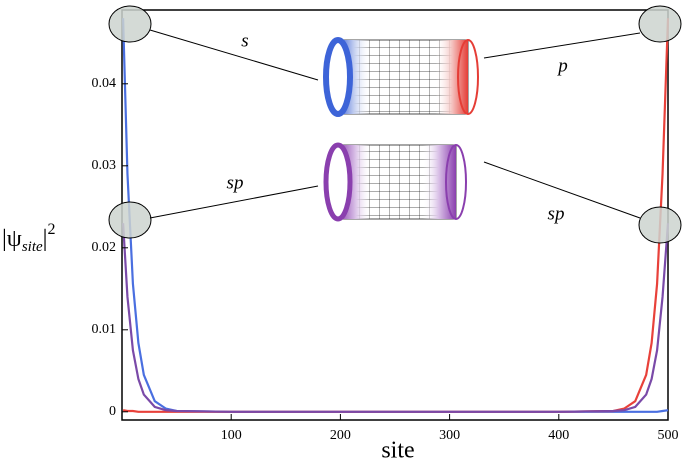 The width and height of the screenshot is (685, 464). Describe the element at coordinates (562, 65) in the screenshot. I see `annotation: p` at that location.